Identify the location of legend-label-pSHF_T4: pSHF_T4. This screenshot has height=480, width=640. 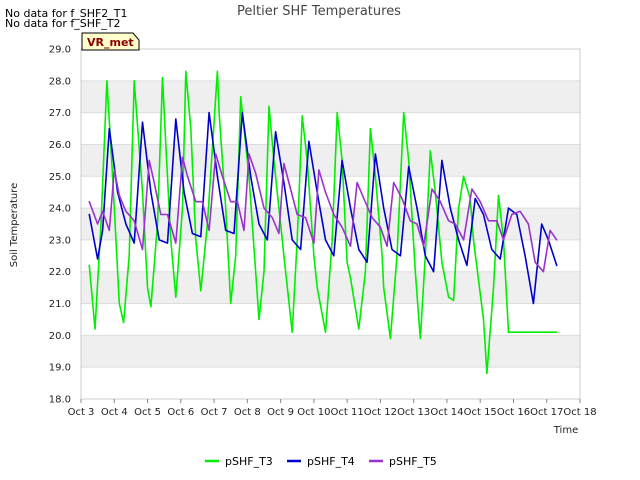
(331, 461).